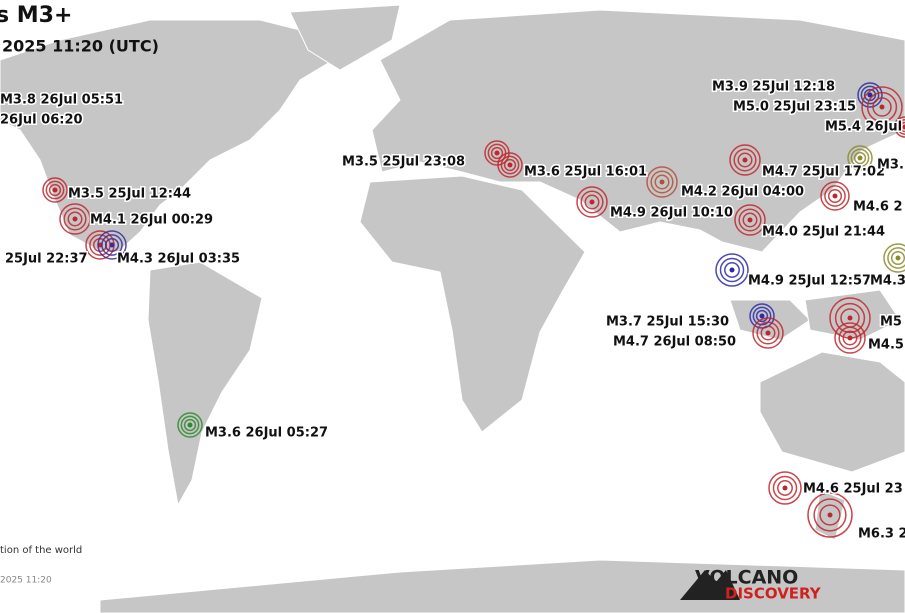  I want to click on quake-label: M3.6 26Jul 05:27, so click(266, 433).